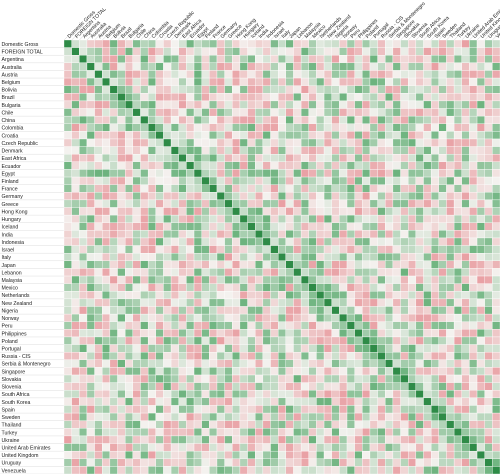  What do you see at coordinates (9, 121) in the screenshot?
I see `row-label: China` at bounding box center [9, 121].